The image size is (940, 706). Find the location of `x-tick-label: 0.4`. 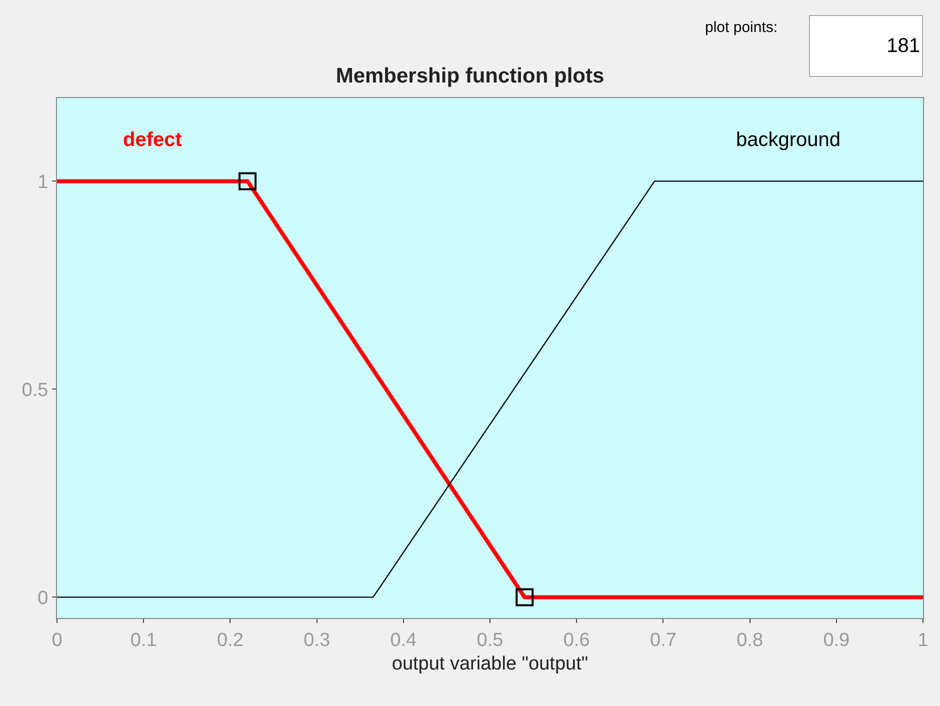

x-tick-label: 0.4 is located at coordinates (404, 640).